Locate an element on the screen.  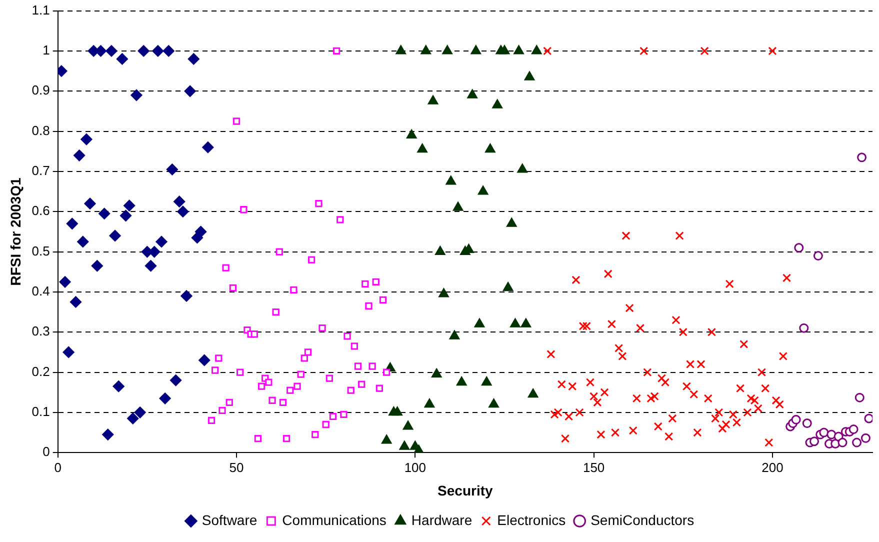
y-tick-label: 0.7 is located at coordinates (41, 170).